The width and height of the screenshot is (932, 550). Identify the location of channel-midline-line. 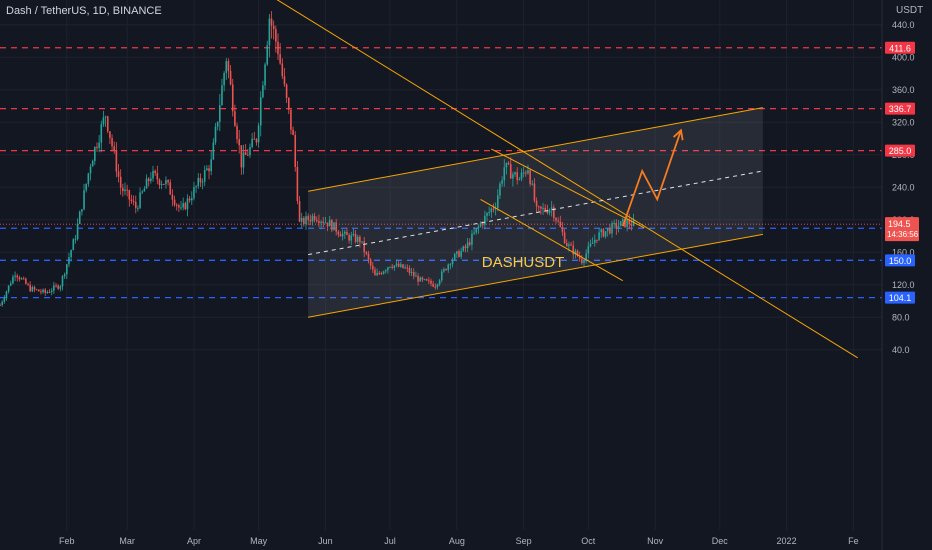
(535, 213).